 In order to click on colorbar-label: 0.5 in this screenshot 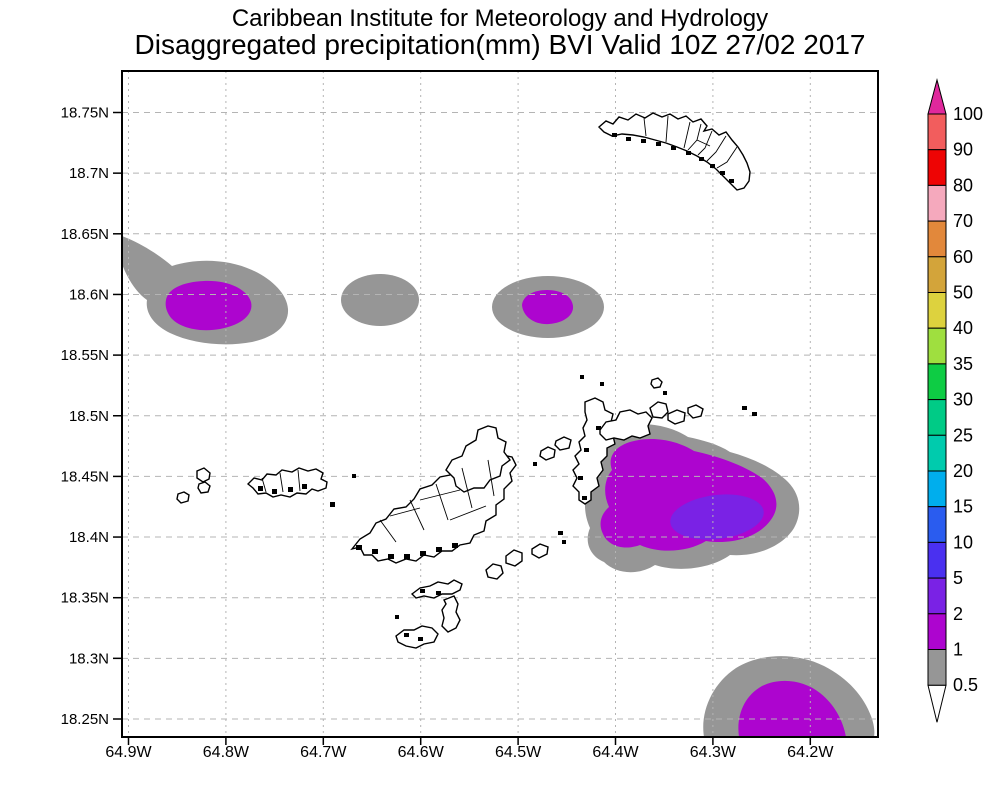, I will do `click(965, 685)`.